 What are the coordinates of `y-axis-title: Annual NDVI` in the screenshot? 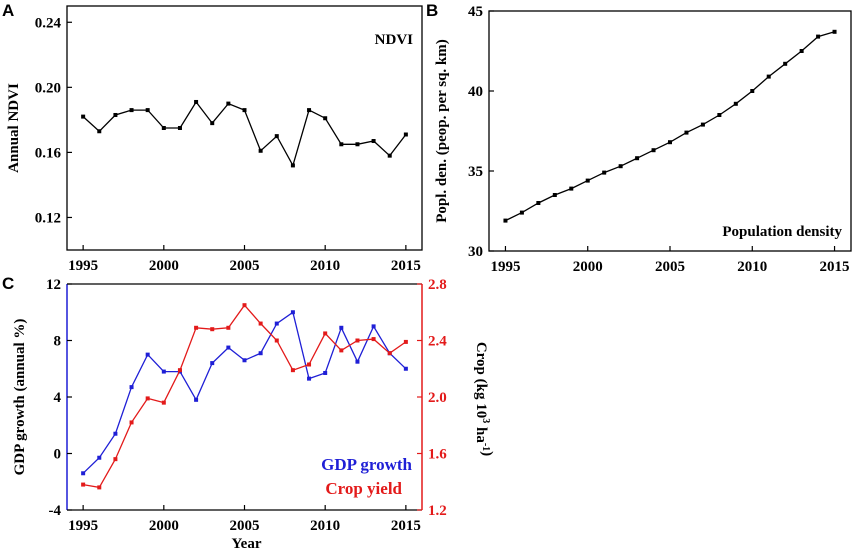 It's located at (14, 128).